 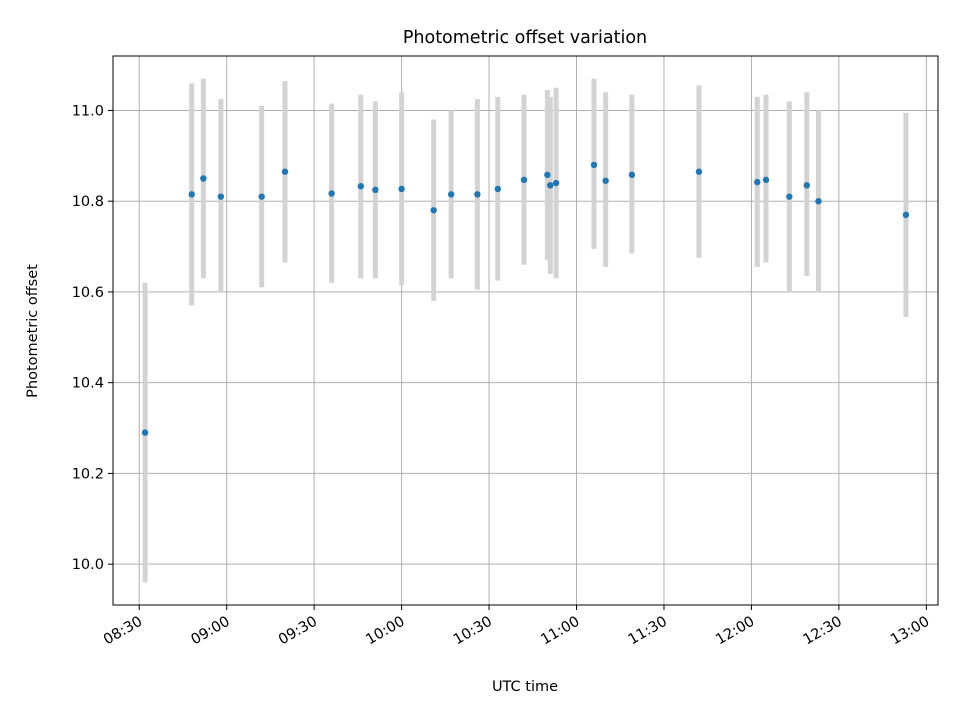 I want to click on y-axis-ticks: 10.0 10.2 10.4 10.6 10.8 11.0, so click(x=92, y=338).